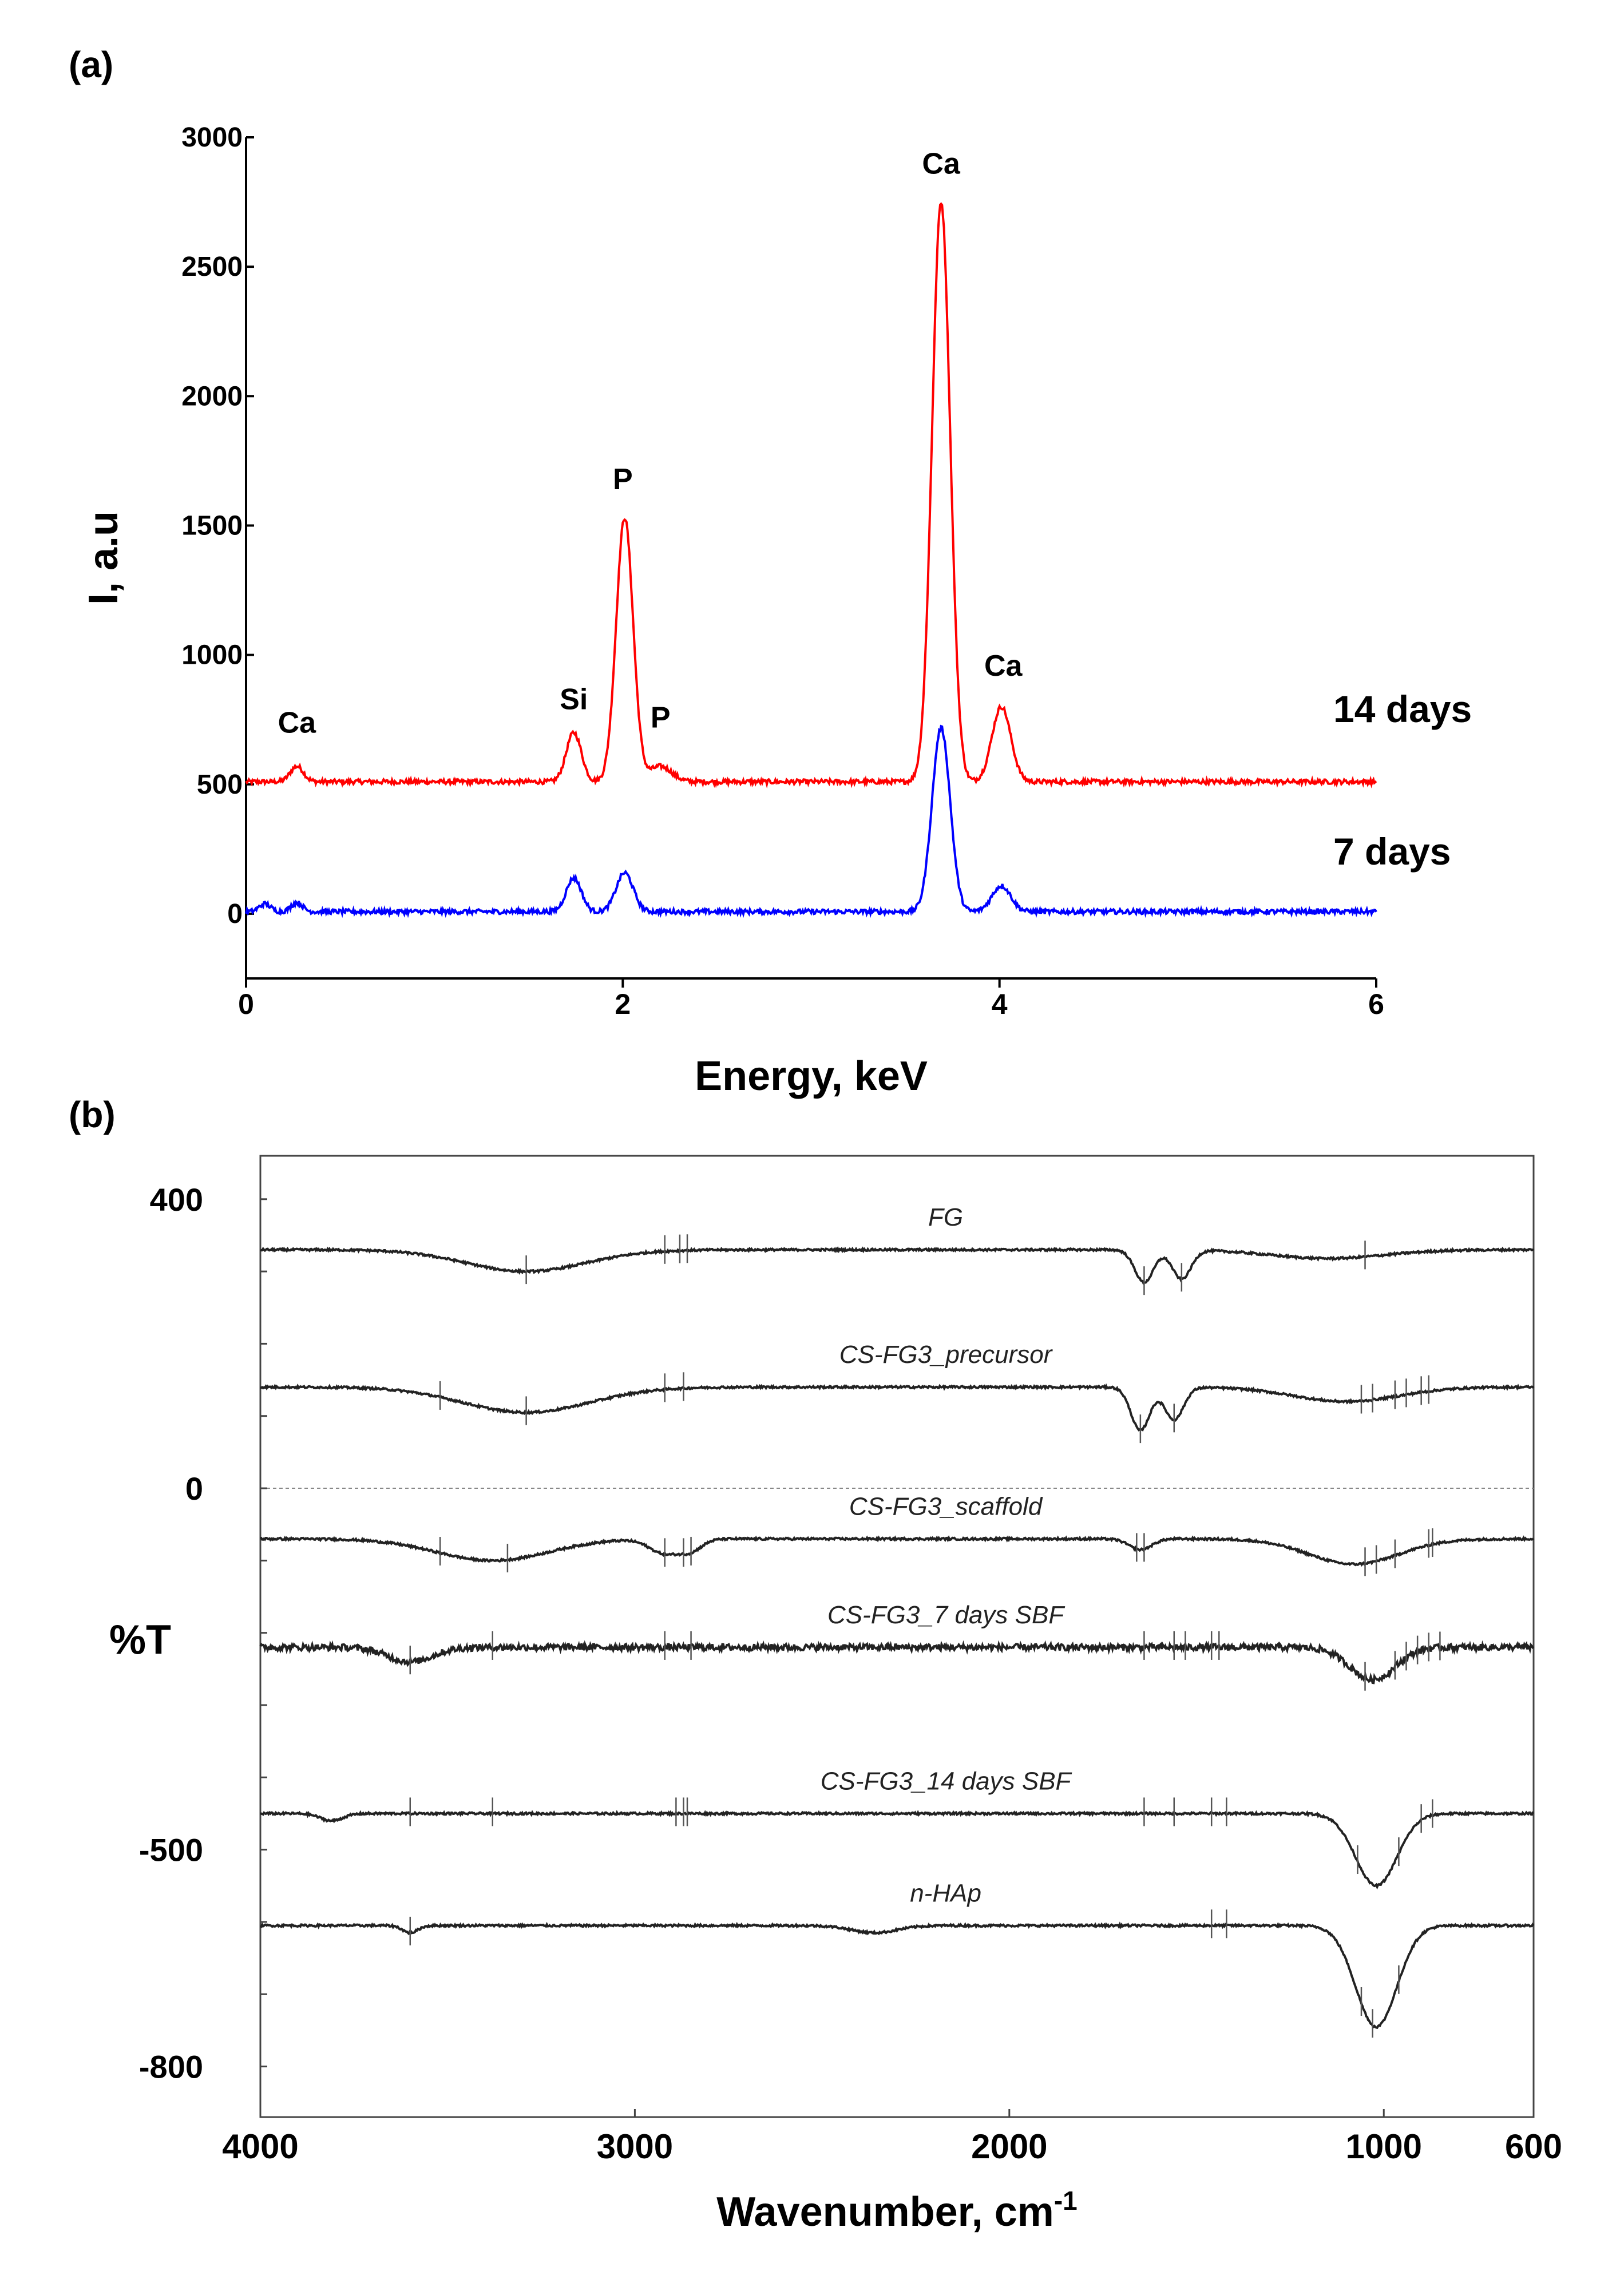  I want to click on eds-x-tick-label: 0, so click(246, 1004).